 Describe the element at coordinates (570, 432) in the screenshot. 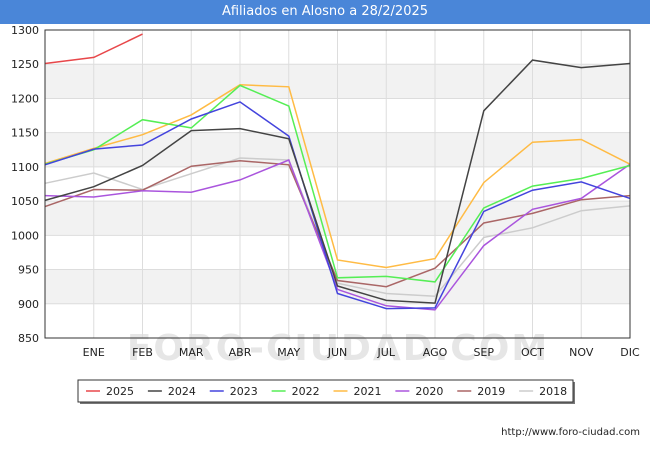

I see `source-credit: http://www.foro-ciudad.com` at that location.